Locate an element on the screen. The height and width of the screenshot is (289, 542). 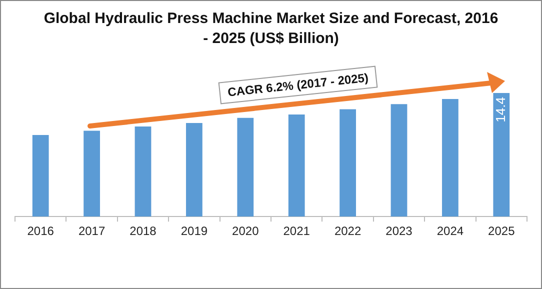
data-label: 14.4 is located at coordinates (500, 109).